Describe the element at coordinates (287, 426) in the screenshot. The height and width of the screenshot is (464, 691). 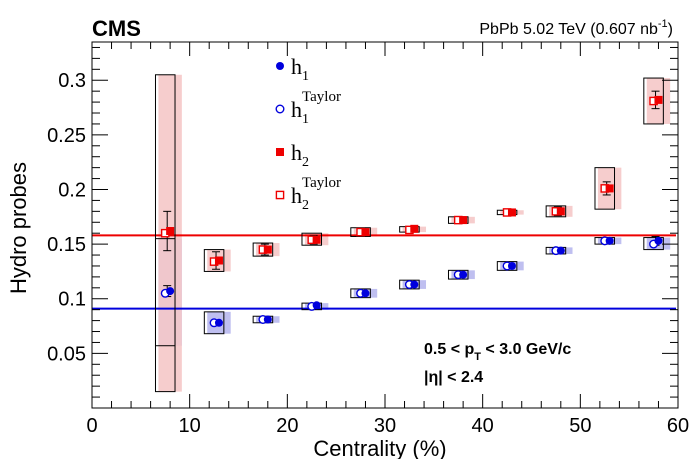
I see `x-tick-label-20: 20` at that location.